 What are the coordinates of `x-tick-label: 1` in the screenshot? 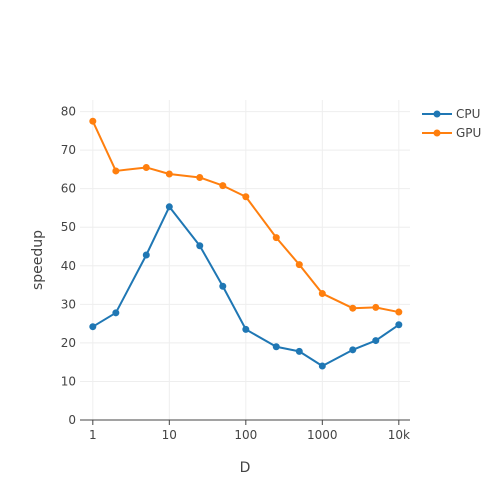 It's located at (93, 435).